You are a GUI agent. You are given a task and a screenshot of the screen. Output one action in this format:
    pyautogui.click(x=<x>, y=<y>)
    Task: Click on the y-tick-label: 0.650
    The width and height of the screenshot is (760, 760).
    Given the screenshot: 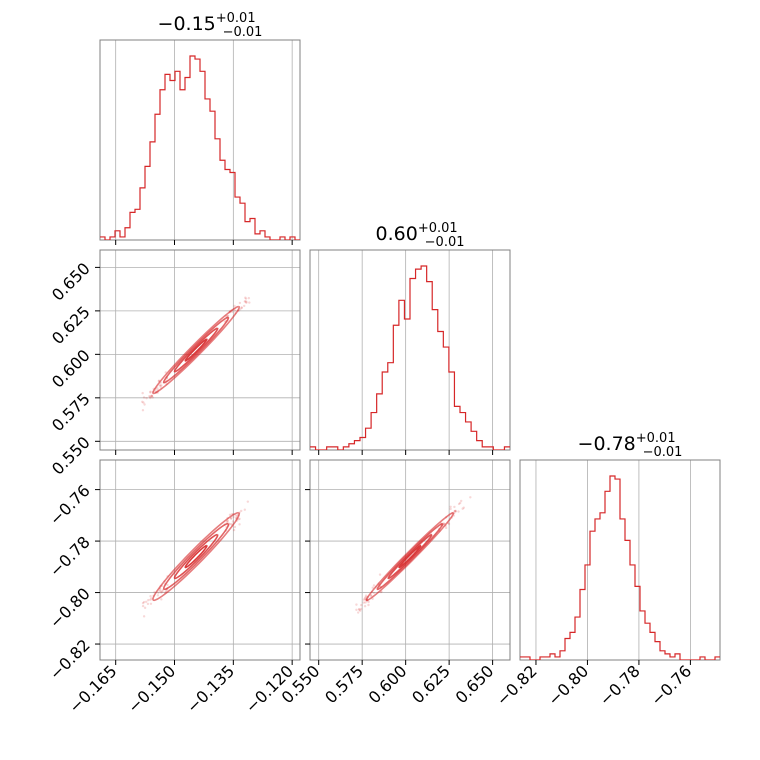 What is the action you would take?
    pyautogui.click(x=71, y=282)
    